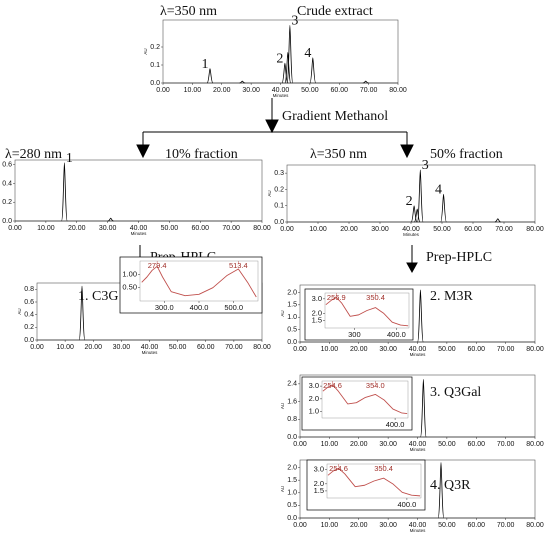 The image size is (550, 546). I want to click on spectrum-peak-label: 254.6, so click(332, 385).